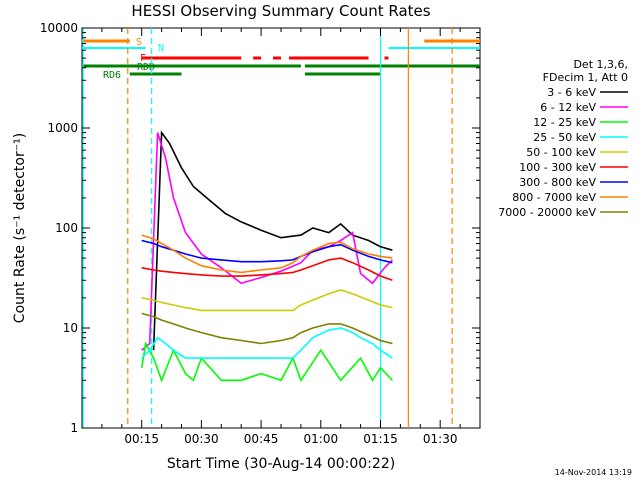  What do you see at coordinates (568, 107) in the screenshot?
I see `legend-entry-label: 6 - 12 keV` at bounding box center [568, 107].